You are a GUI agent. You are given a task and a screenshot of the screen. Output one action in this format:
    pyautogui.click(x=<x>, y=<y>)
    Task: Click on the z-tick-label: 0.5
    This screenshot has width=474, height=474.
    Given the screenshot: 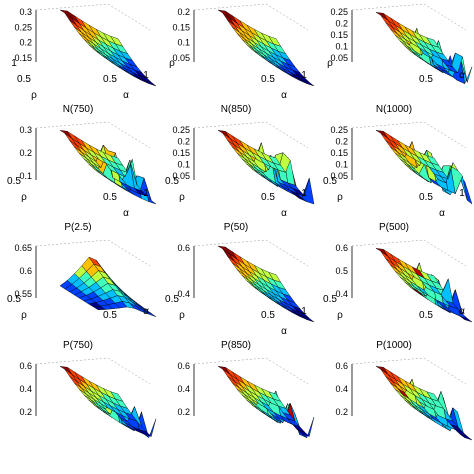 What is the action you would take?
    pyautogui.click(x=341, y=271)
    